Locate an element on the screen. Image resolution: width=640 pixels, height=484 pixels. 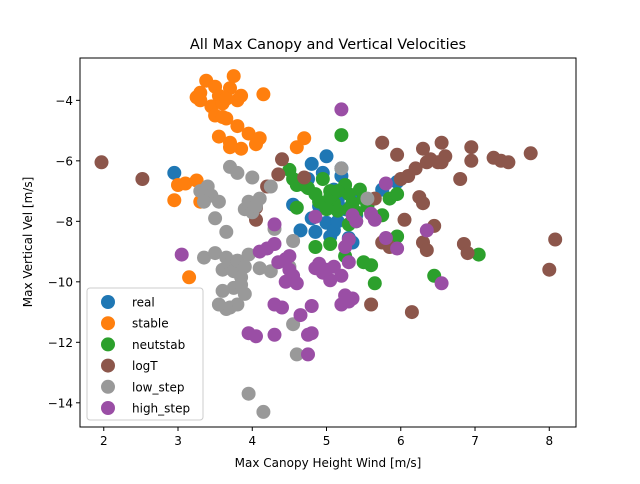
x-tick-label: 5 is located at coordinates (327, 441).